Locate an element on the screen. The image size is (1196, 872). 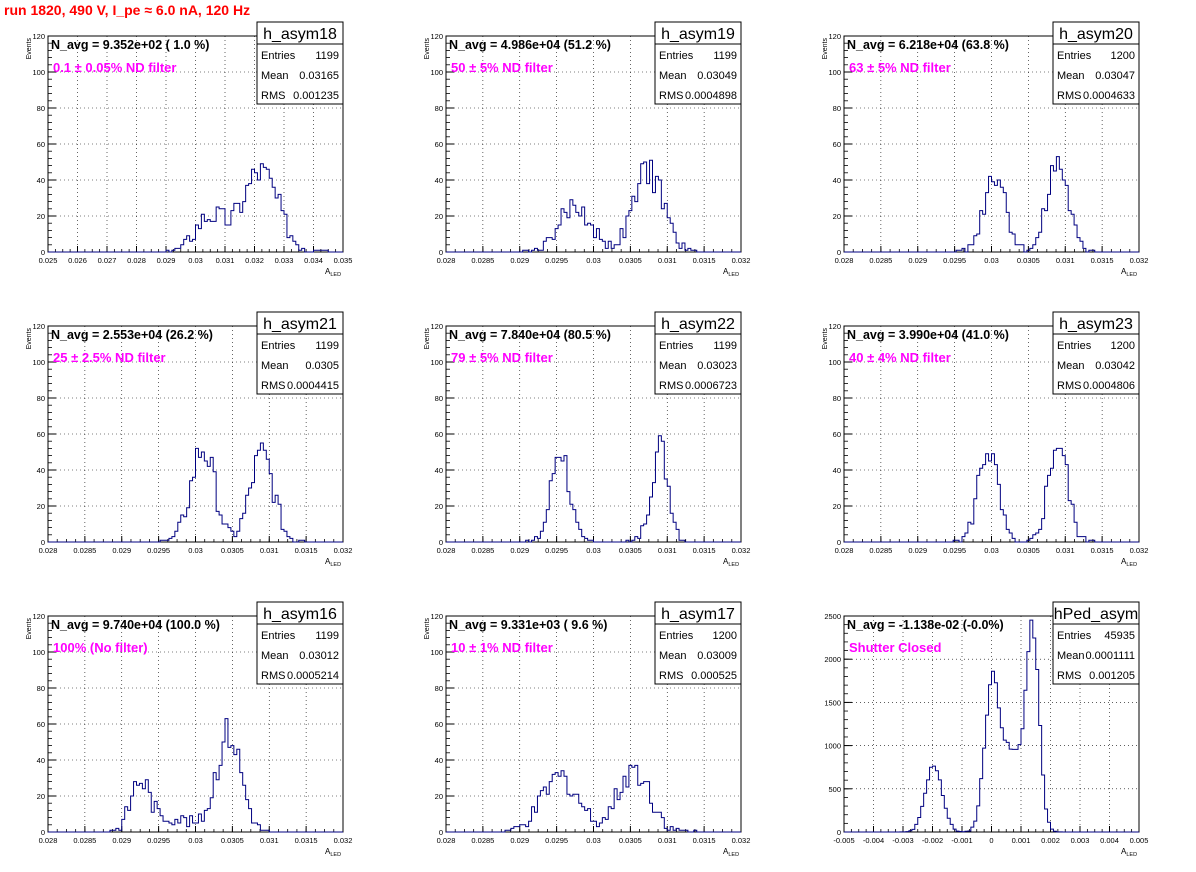
x-tick-label: 0.005 is located at coordinates (1139, 840).